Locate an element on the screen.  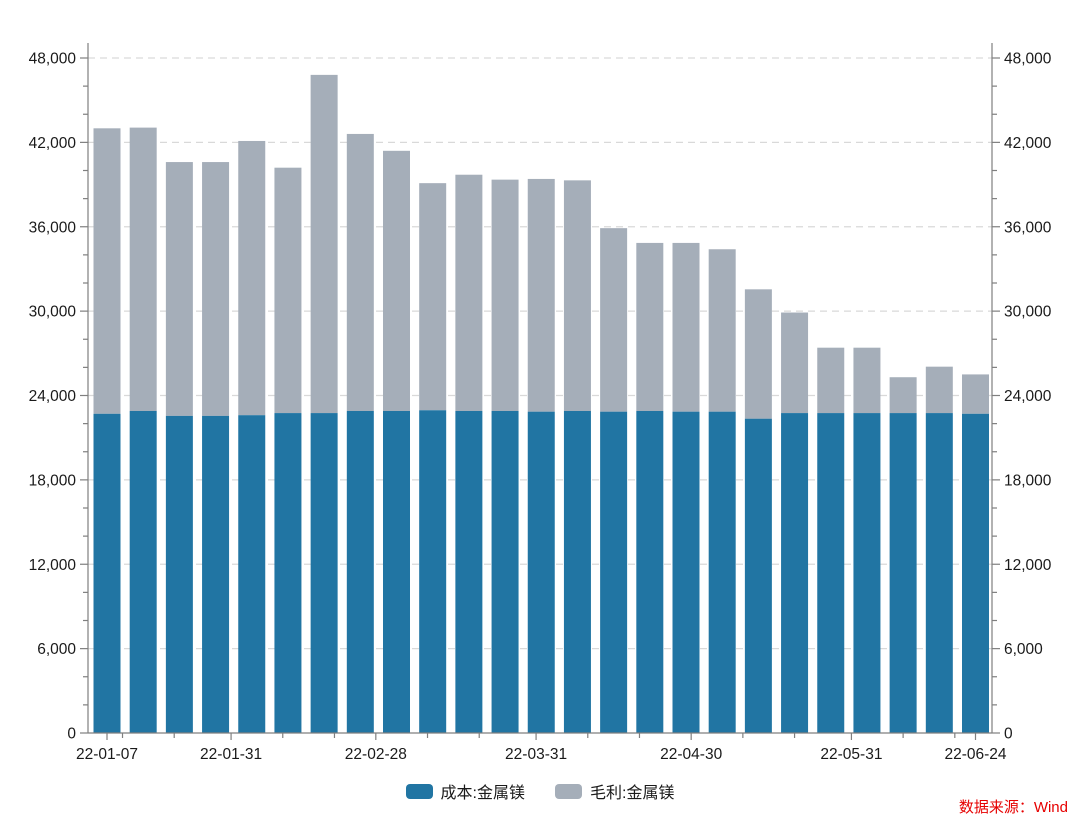
svg-text: 22-06-24 is located at coordinates (975, 754).